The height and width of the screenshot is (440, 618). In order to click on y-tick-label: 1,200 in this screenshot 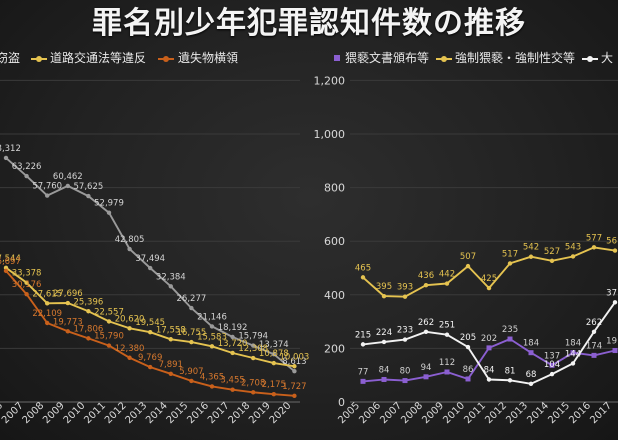, I will do `click(330, 80)`.